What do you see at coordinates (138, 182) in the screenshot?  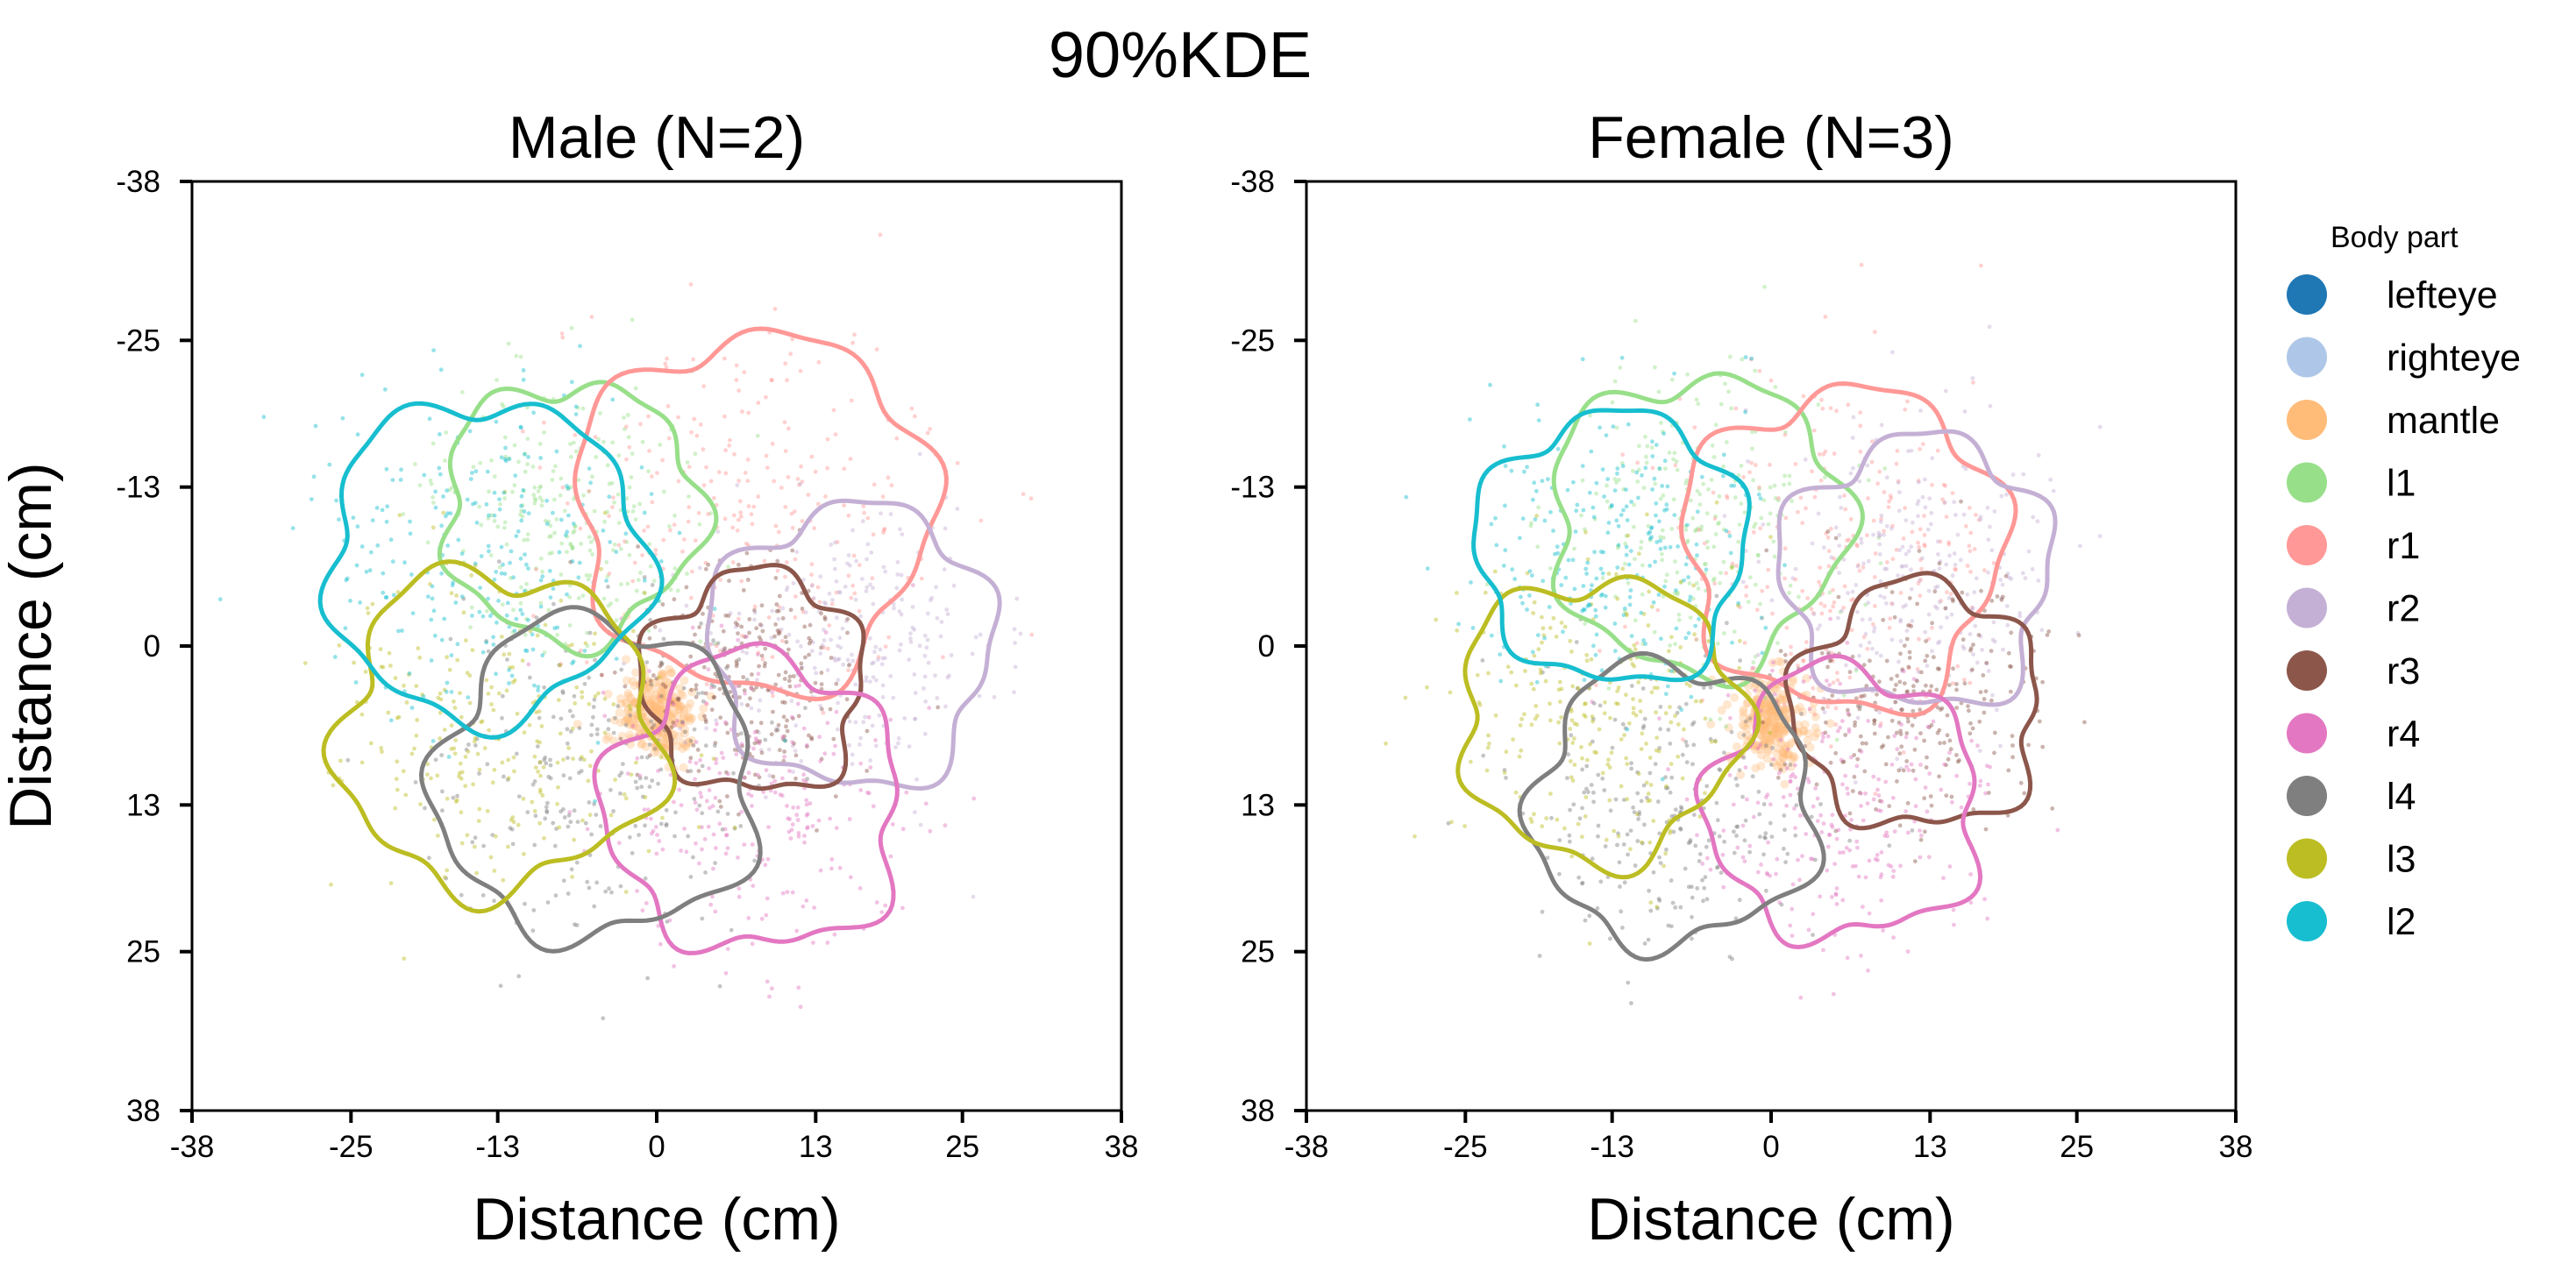 I see `y-tick-label: -38` at bounding box center [138, 182].